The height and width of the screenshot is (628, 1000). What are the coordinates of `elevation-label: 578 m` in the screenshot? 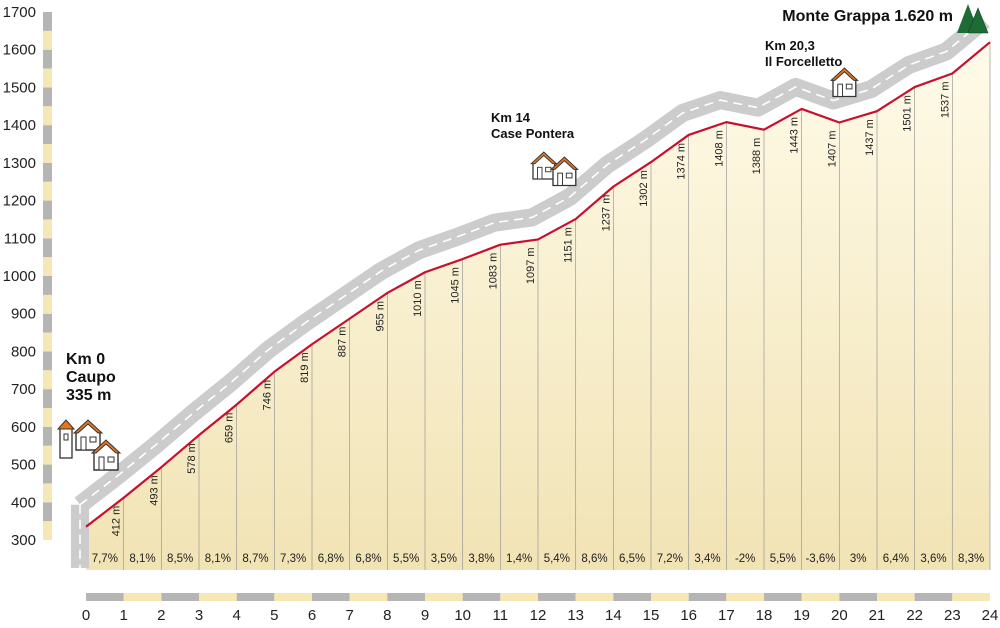 It's located at (192, 458).